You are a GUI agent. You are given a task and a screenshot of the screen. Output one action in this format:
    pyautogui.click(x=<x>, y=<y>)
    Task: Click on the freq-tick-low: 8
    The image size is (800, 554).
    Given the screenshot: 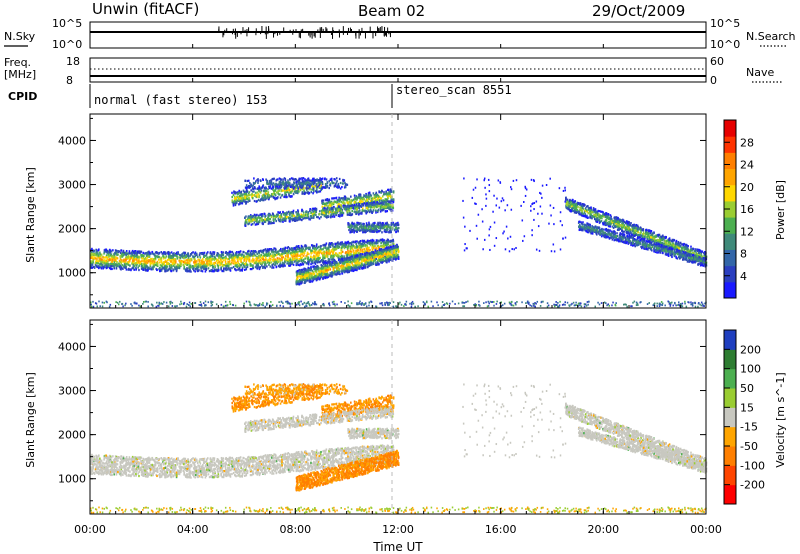 What is the action you would take?
    pyautogui.click(x=69, y=80)
    